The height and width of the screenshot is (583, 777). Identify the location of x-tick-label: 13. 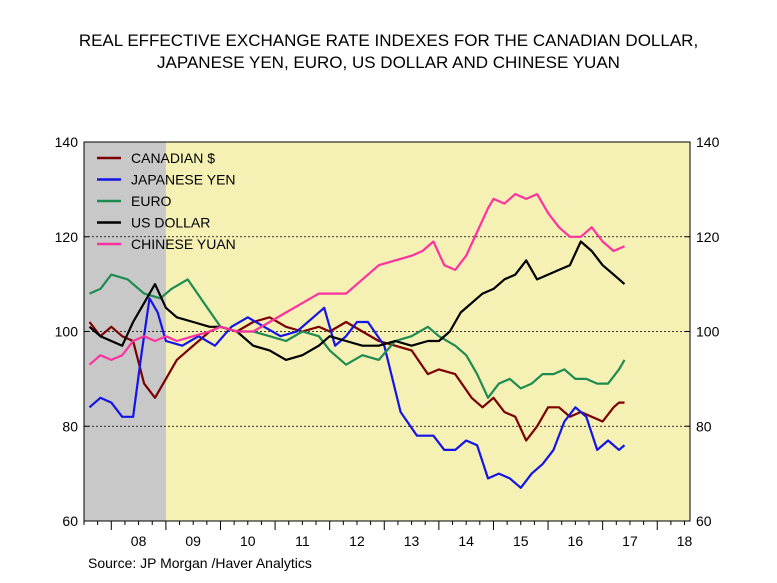
(412, 541).